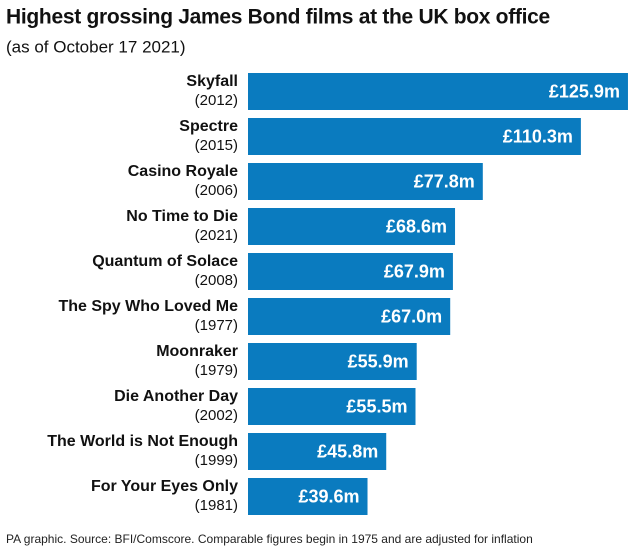 The image size is (640, 557). I want to click on category-label: Spectre, so click(208, 126).